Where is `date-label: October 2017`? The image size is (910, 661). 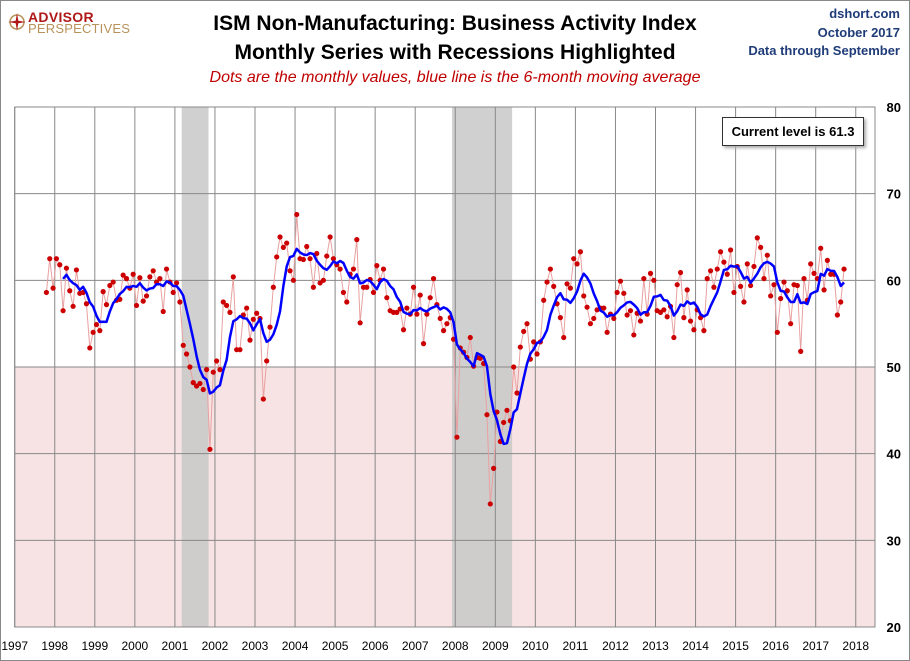 date-label: October 2017 is located at coordinates (858, 32).